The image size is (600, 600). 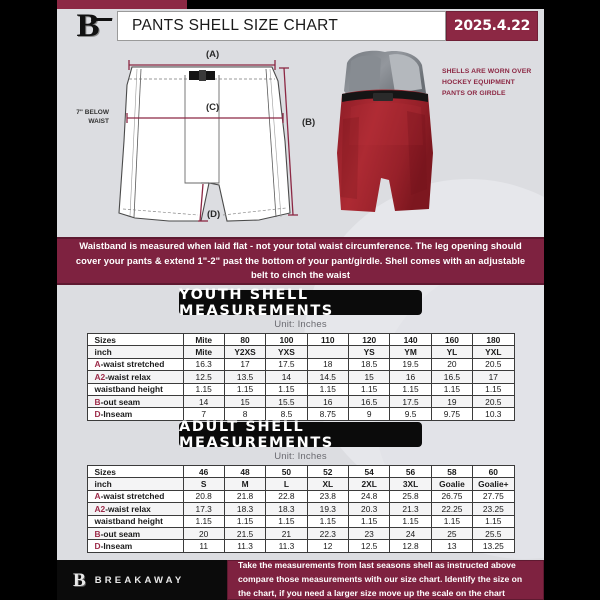 What do you see at coordinates (385, 141) in the screenshot?
I see `product-photo` at bounding box center [385, 141].